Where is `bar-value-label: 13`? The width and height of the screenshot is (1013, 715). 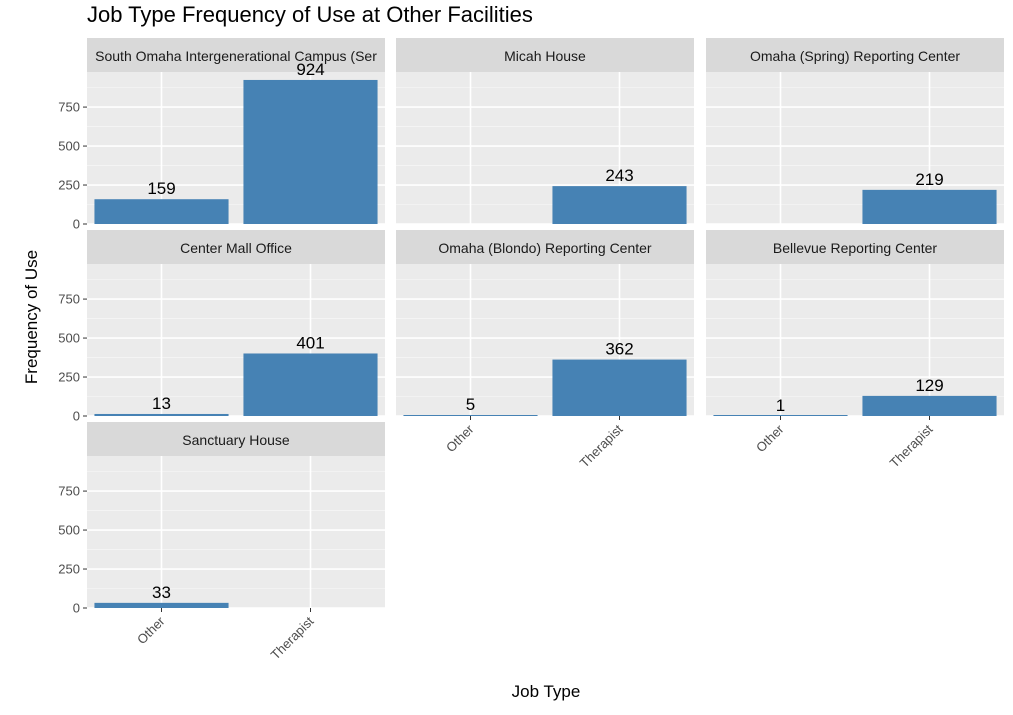
bar-value-label: 13 is located at coordinates (161, 403).